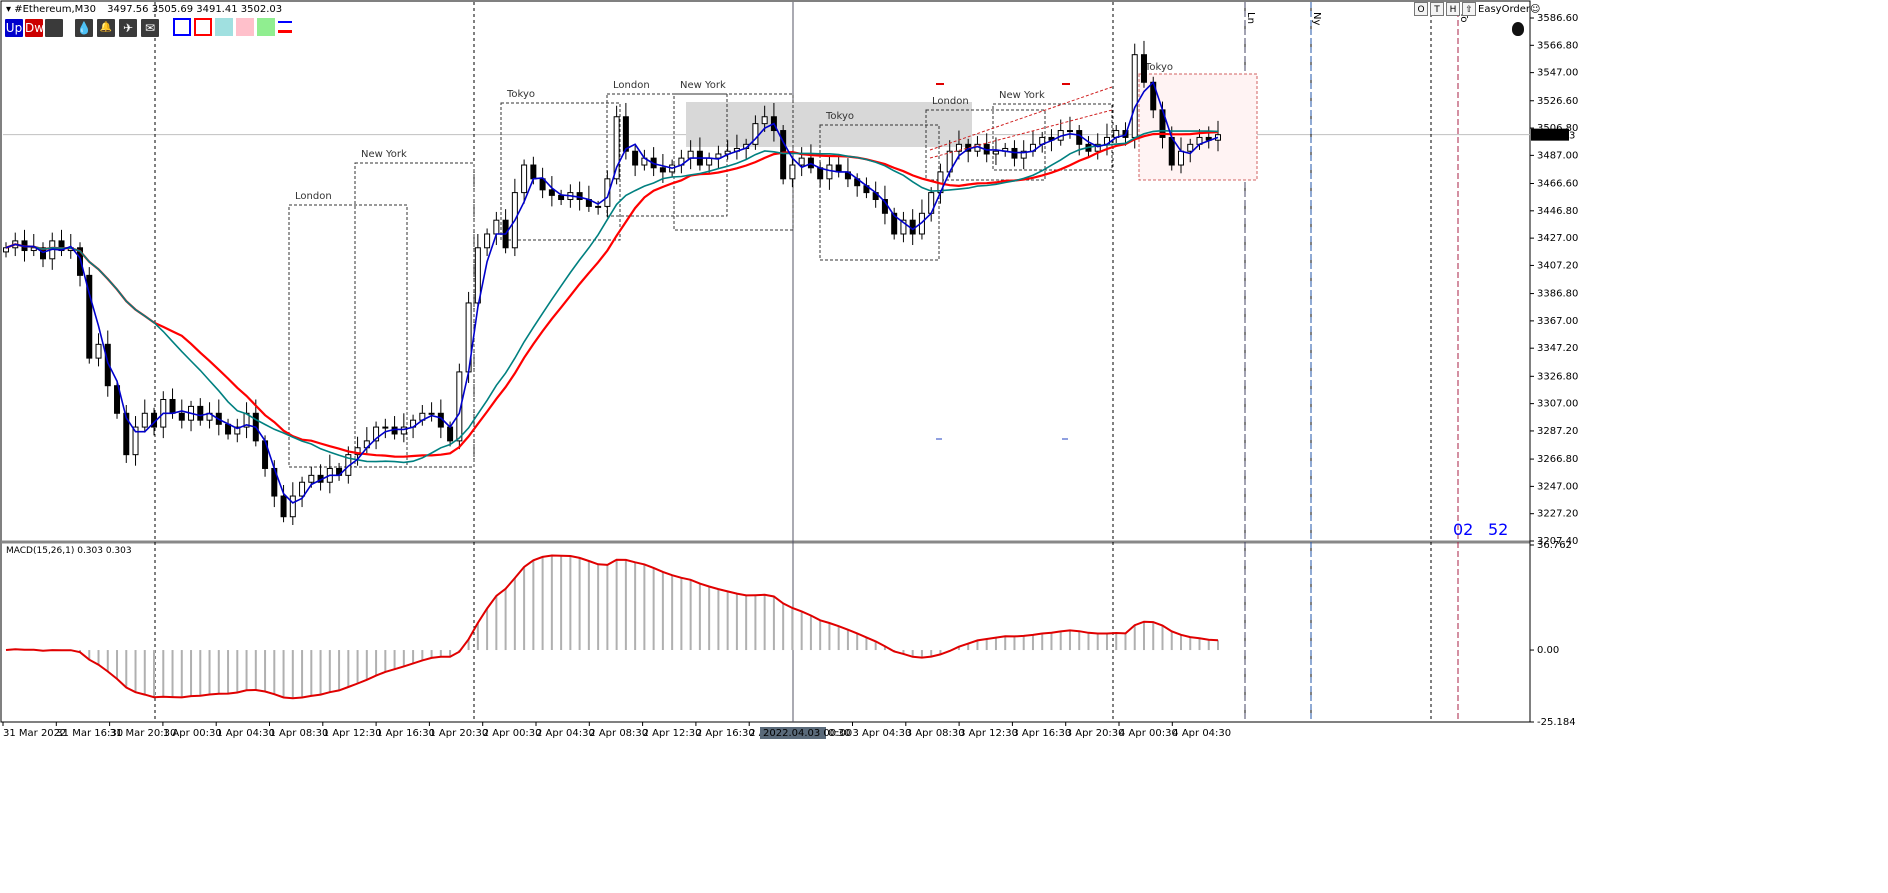 This screenshot has height=893, width=1888. What do you see at coordinates (224, 27) in the screenshot?
I see `cyan-fill-button` at bounding box center [224, 27].